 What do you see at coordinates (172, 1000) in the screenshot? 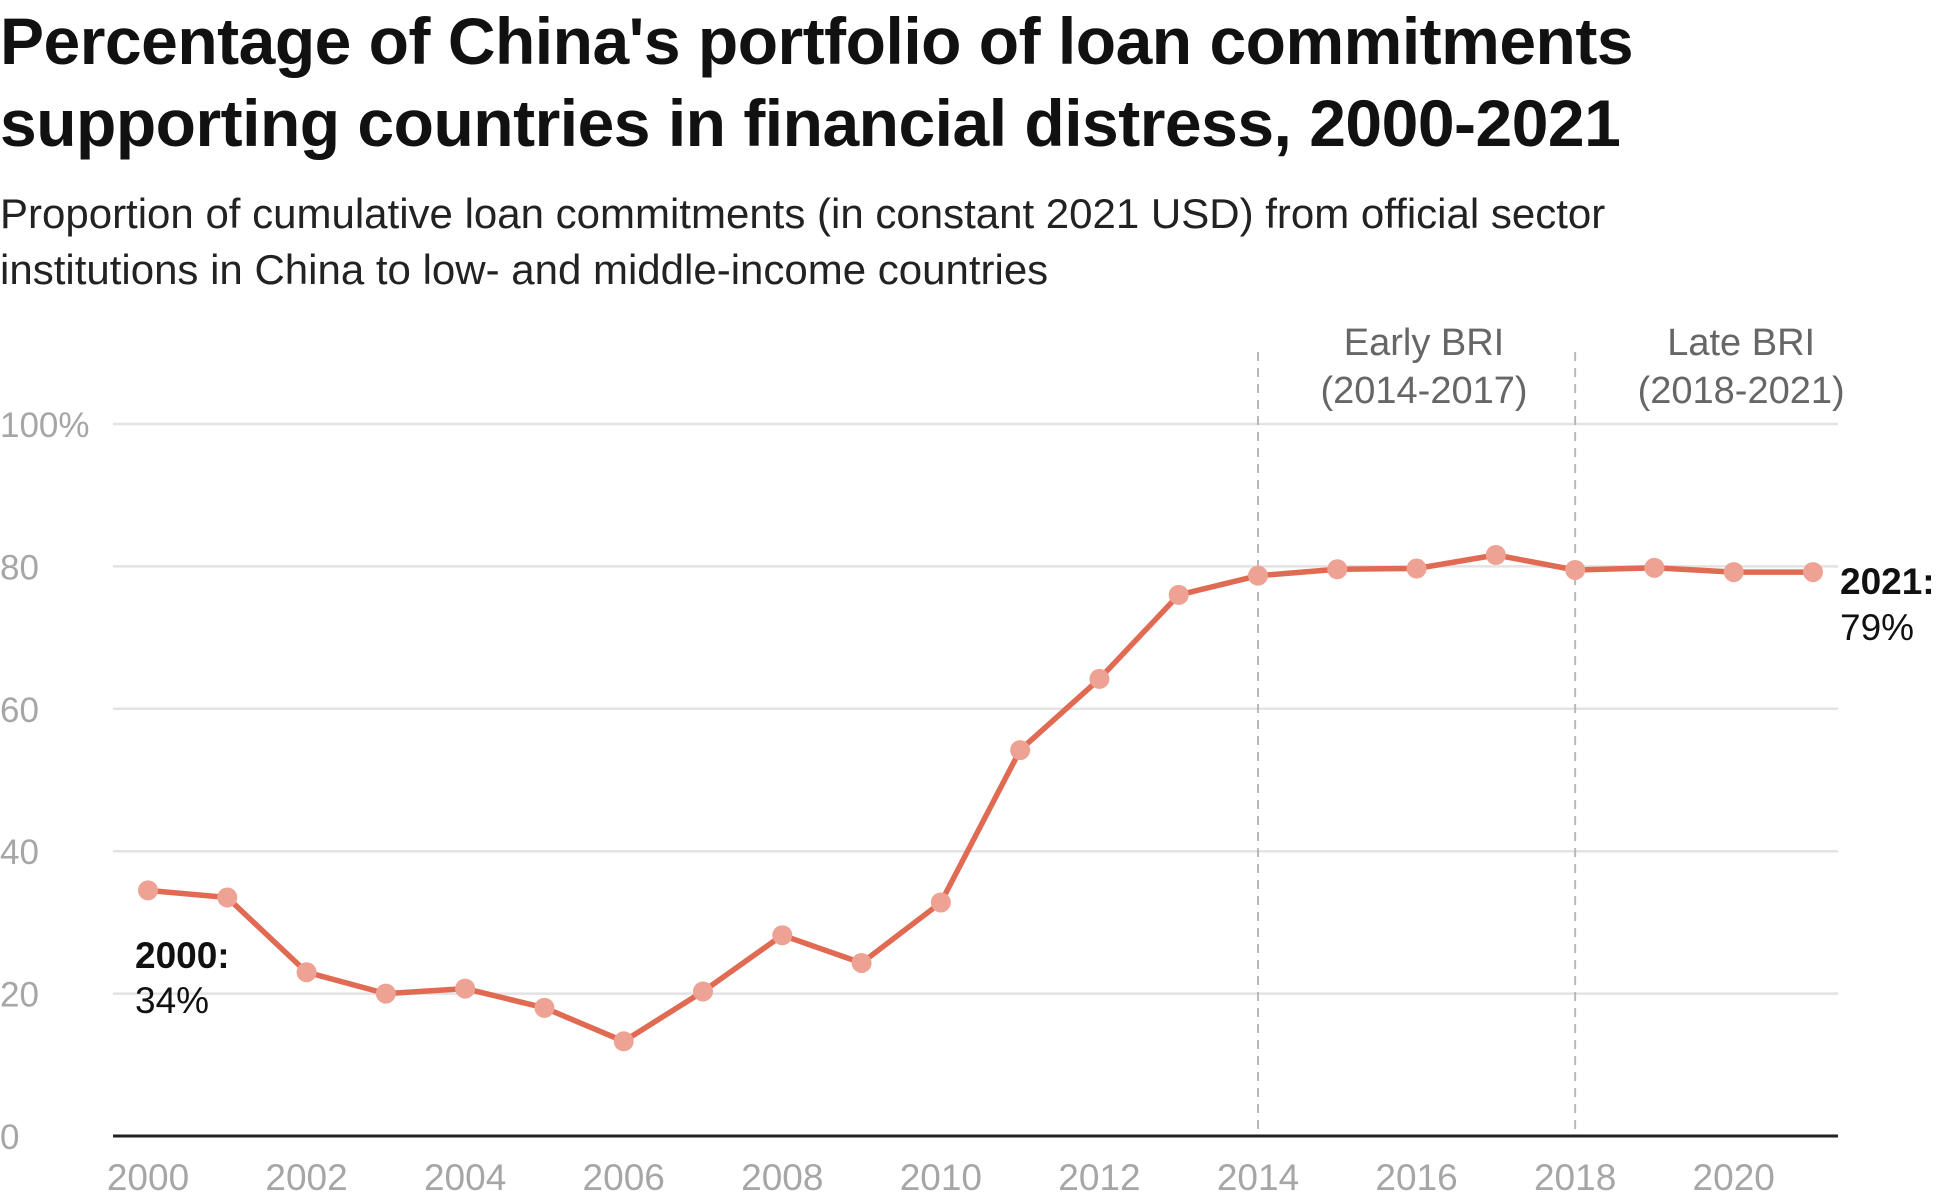
I see `annotation-value: 34%` at bounding box center [172, 1000].